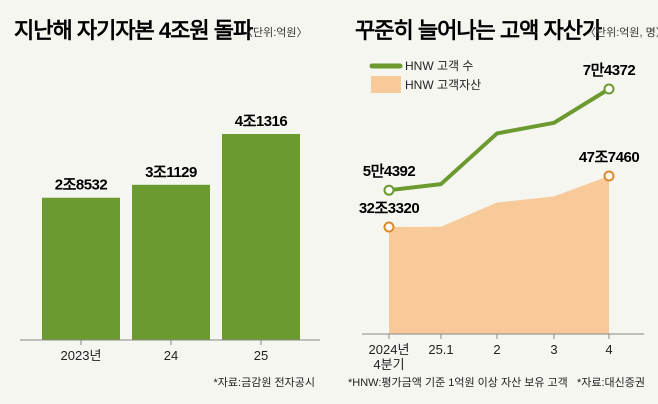 This screenshot has height=404, width=658. What do you see at coordinates (171, 172) in the screenshot?
I see `bar-value-label: 3조1129` at bounding box center [171, 172].